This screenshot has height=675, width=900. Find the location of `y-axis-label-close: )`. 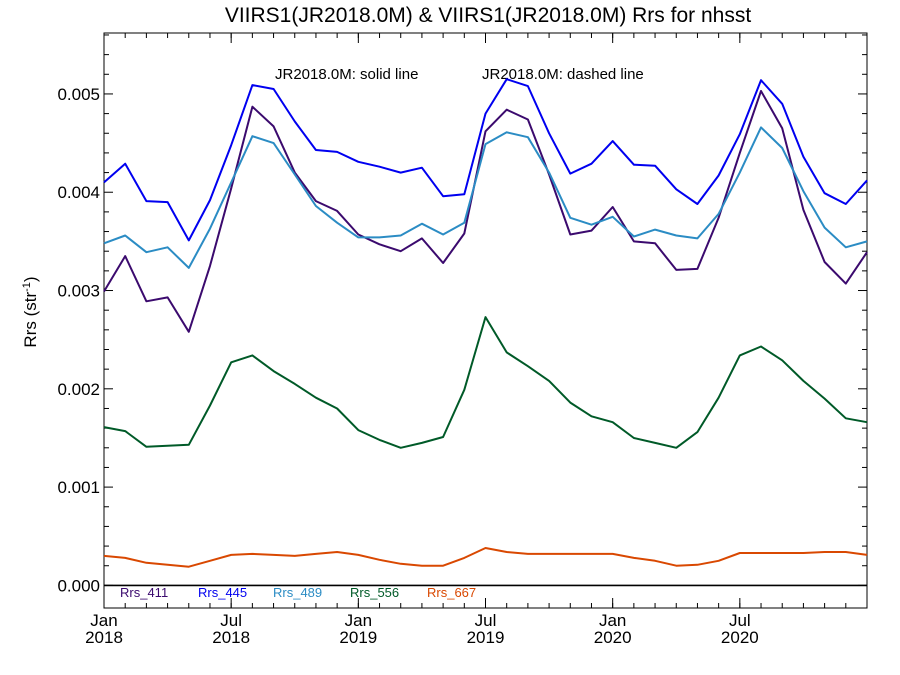

y-axis-label-close: ) is located at coordinates (30, 279).